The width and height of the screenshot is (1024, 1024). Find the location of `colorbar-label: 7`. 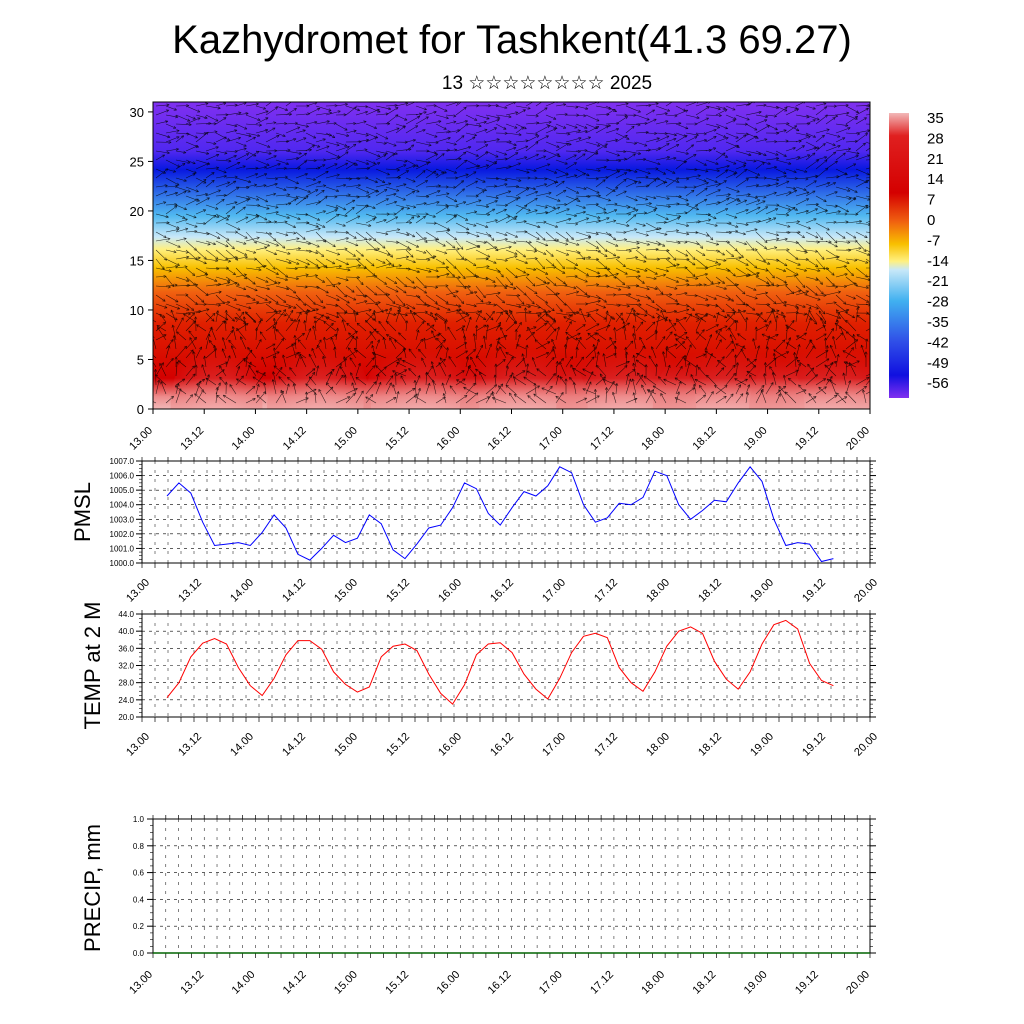

colorbar-label: 7 is located at coordinates (931, 200).